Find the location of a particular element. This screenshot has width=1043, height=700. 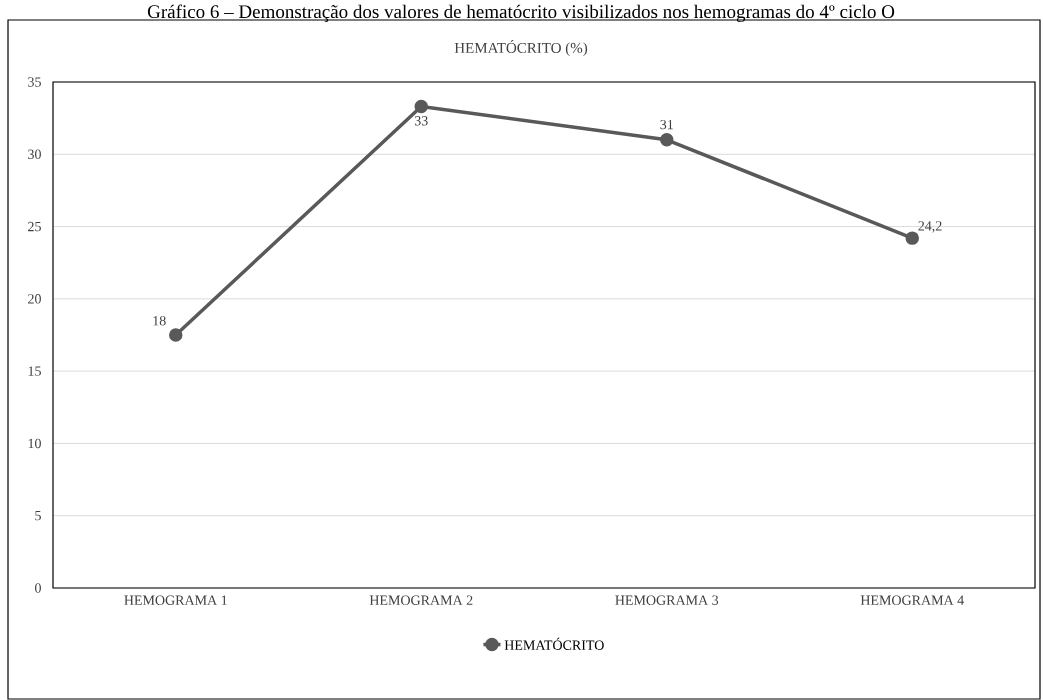

y-tick-label: 30 is located at coordinates (34, 154).